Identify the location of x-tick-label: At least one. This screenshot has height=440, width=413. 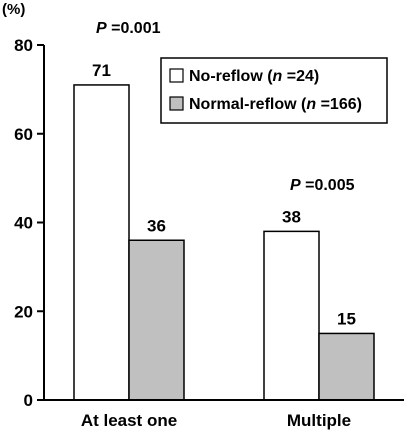
(129, 420).